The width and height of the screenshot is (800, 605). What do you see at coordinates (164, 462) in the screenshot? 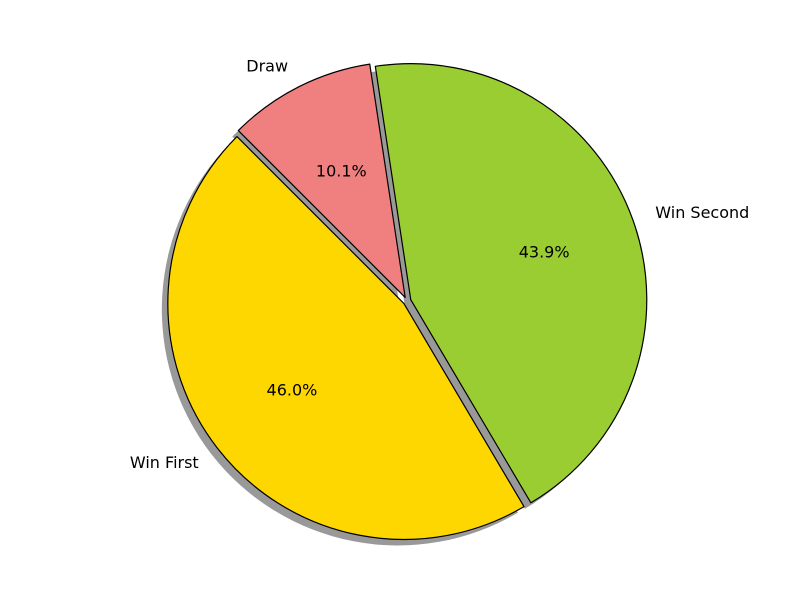
I see `category-label-win-first: Win First` at bounding box center [164, 462].